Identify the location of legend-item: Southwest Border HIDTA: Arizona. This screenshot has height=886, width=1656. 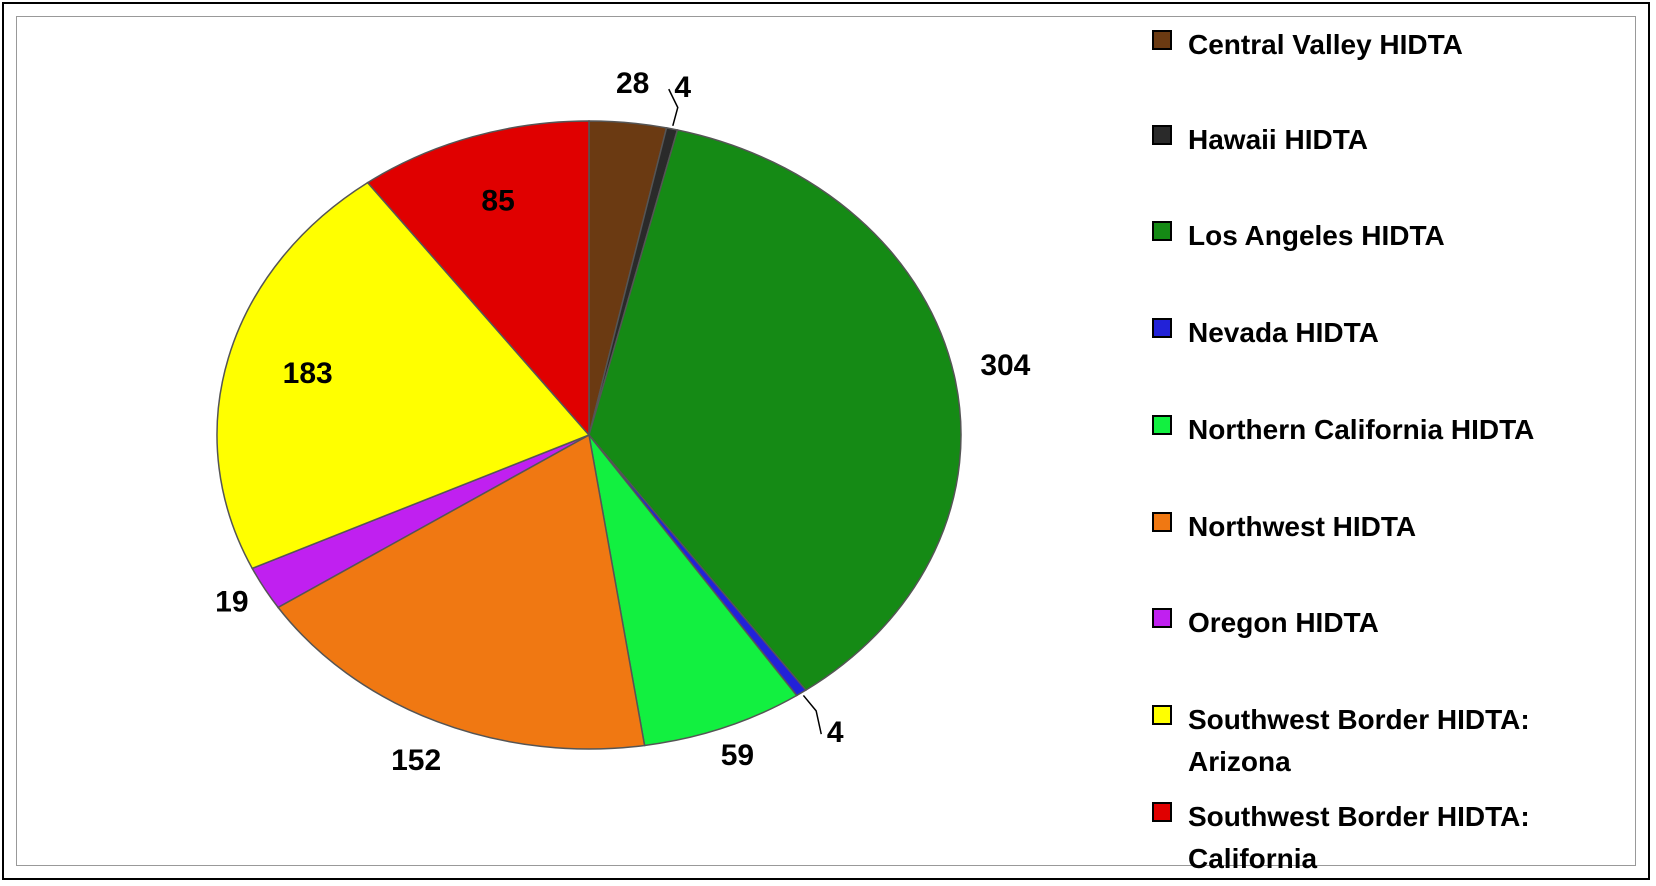
(1347, 741).